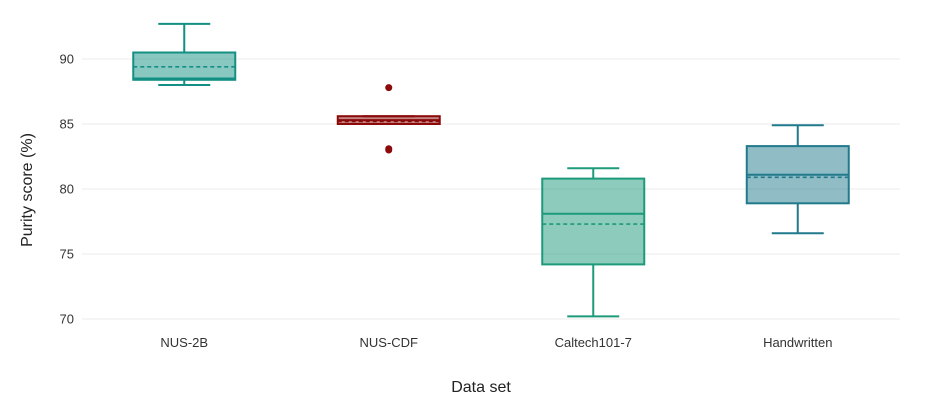 The height and width of the screenshot is (420, 928). Describe the element at coordinates (593, 342) in the screenshot. I see `x-tick-label-caltech101-7: Caltech101-7` at that location.